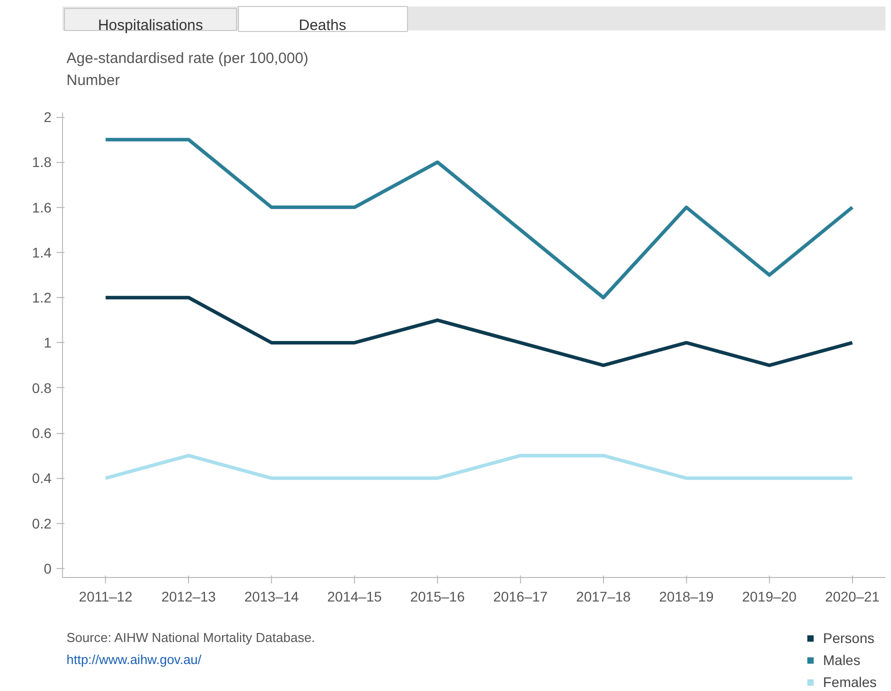 The width and height of the screenshot is (891, 691). I want to click on text: Age-standardised rate (per 100,000), so click(187, 58).